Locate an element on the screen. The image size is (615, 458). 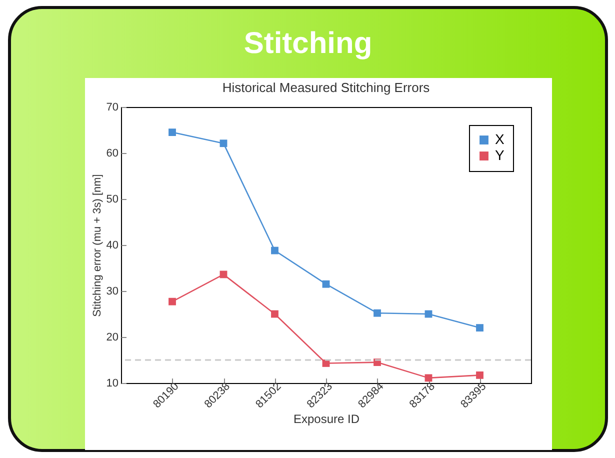
y-tick-label: 10 is located at coordinates (112, 384).